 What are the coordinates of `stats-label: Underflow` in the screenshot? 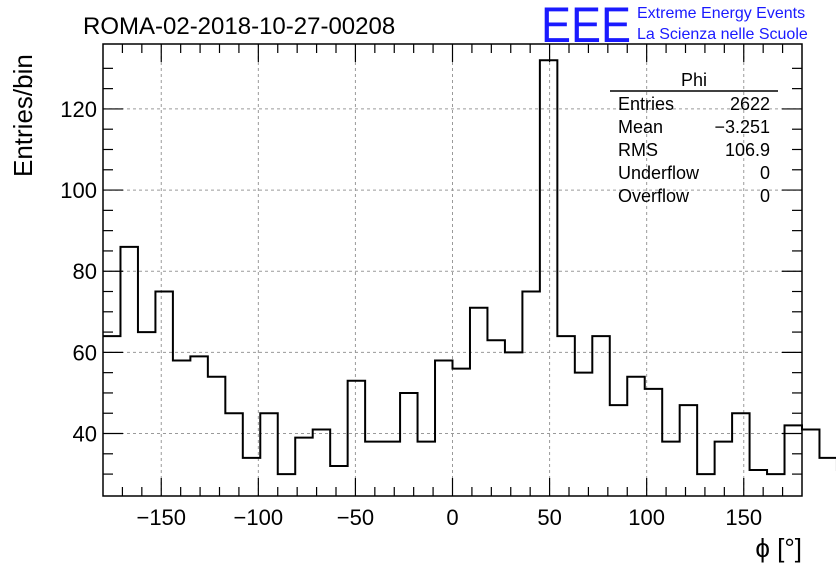 It's located at (659, 173).